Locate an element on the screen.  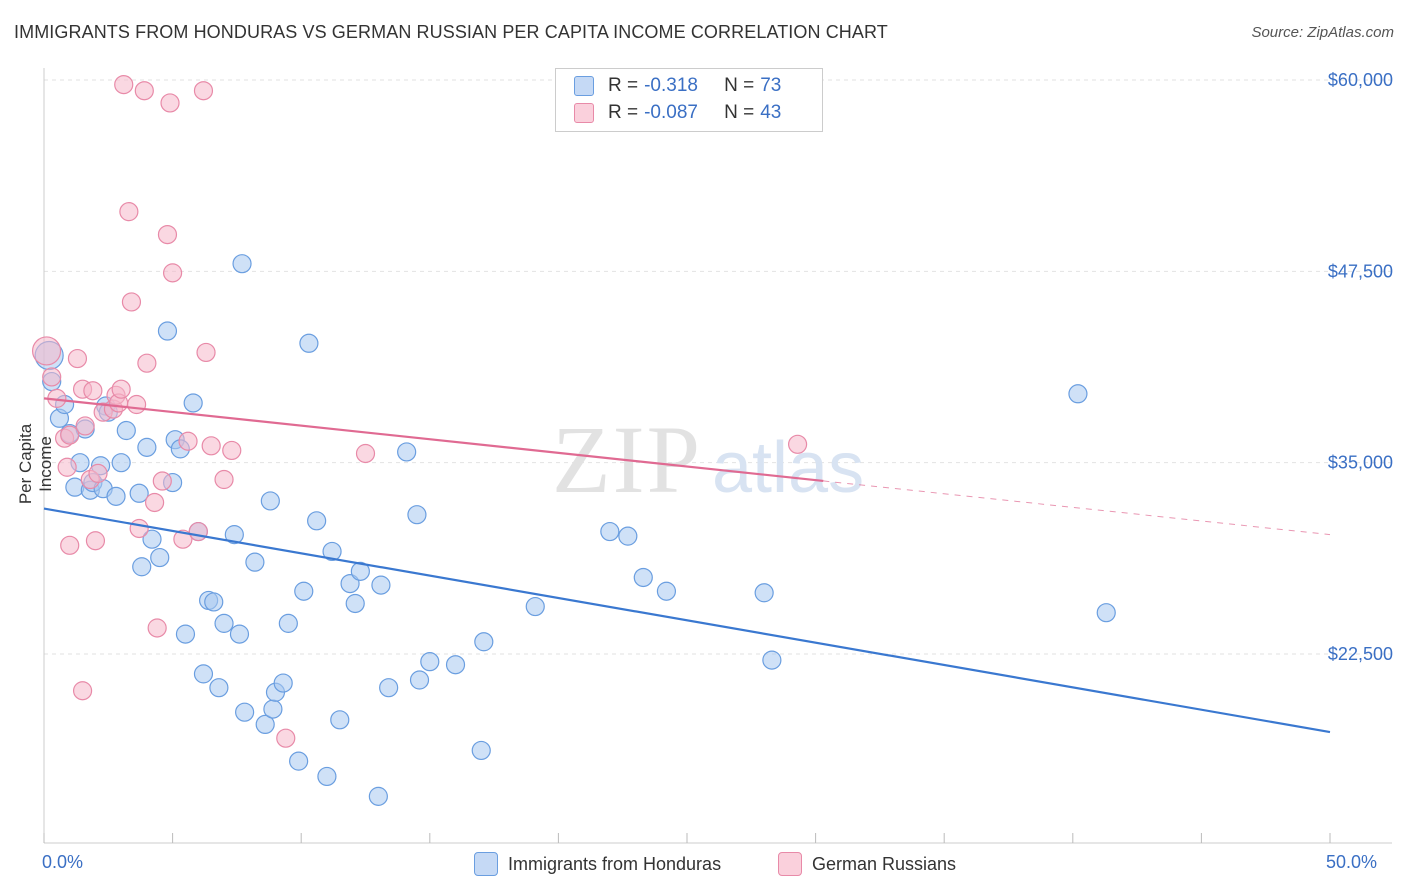
series-legend-swatch-german-russians is located at coordinates (790, 864).